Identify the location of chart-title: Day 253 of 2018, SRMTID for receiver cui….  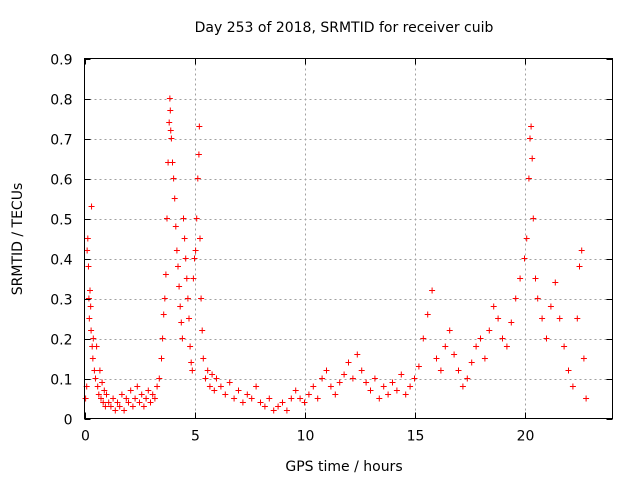
(344, 28).